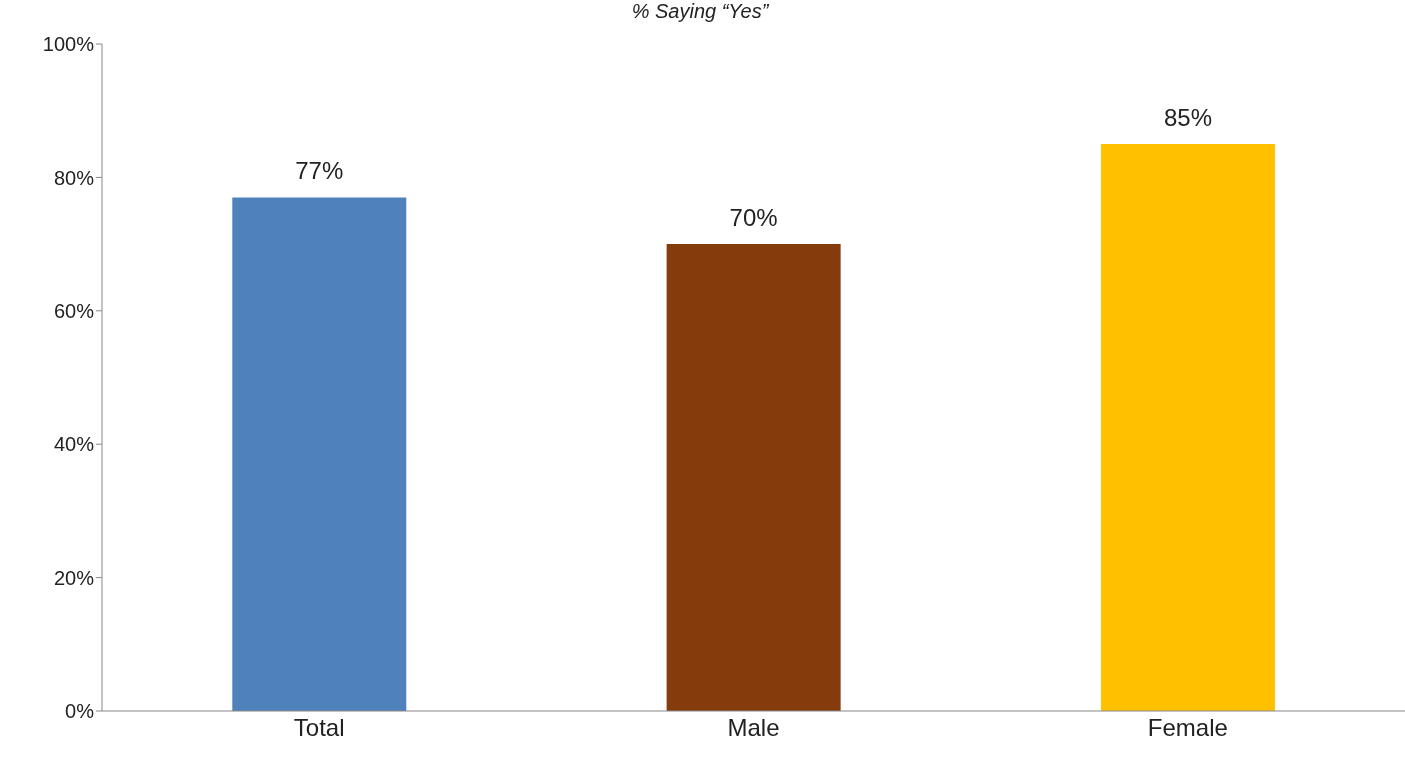 Image resolution: width=1405 pixels, height=767 pixels. I want to click on x-tick-label: Total, so click(319, 728).